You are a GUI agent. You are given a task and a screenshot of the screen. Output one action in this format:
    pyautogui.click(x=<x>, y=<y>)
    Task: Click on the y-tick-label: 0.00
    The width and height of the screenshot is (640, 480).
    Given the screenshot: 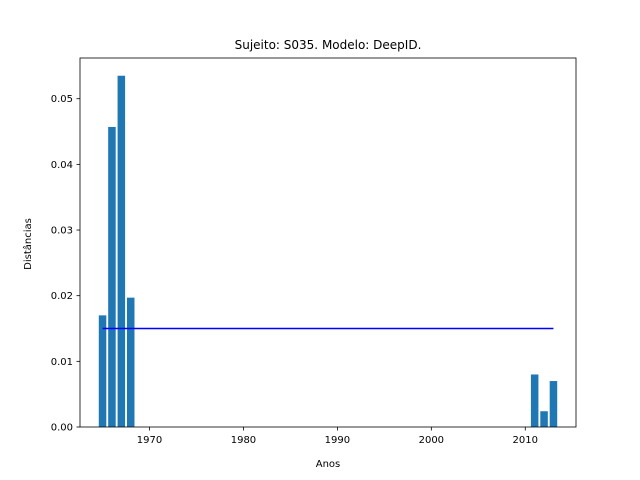 What is the action you would take?
    pyautogui.click(x=62, y=428)
    